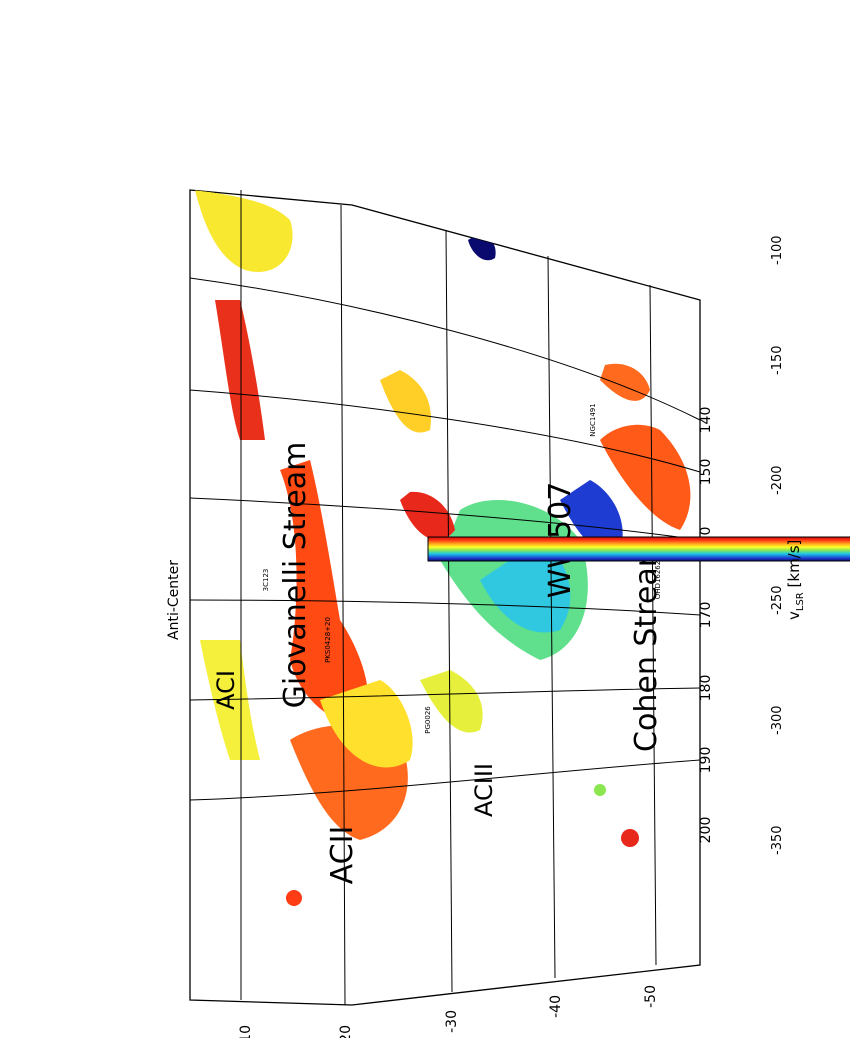 Image resolution: width=850 pixels, height=1038 pixels. Describe the element at coordinates (427, 515) in the screenshot. I see `cloud-mid-red` at that location.